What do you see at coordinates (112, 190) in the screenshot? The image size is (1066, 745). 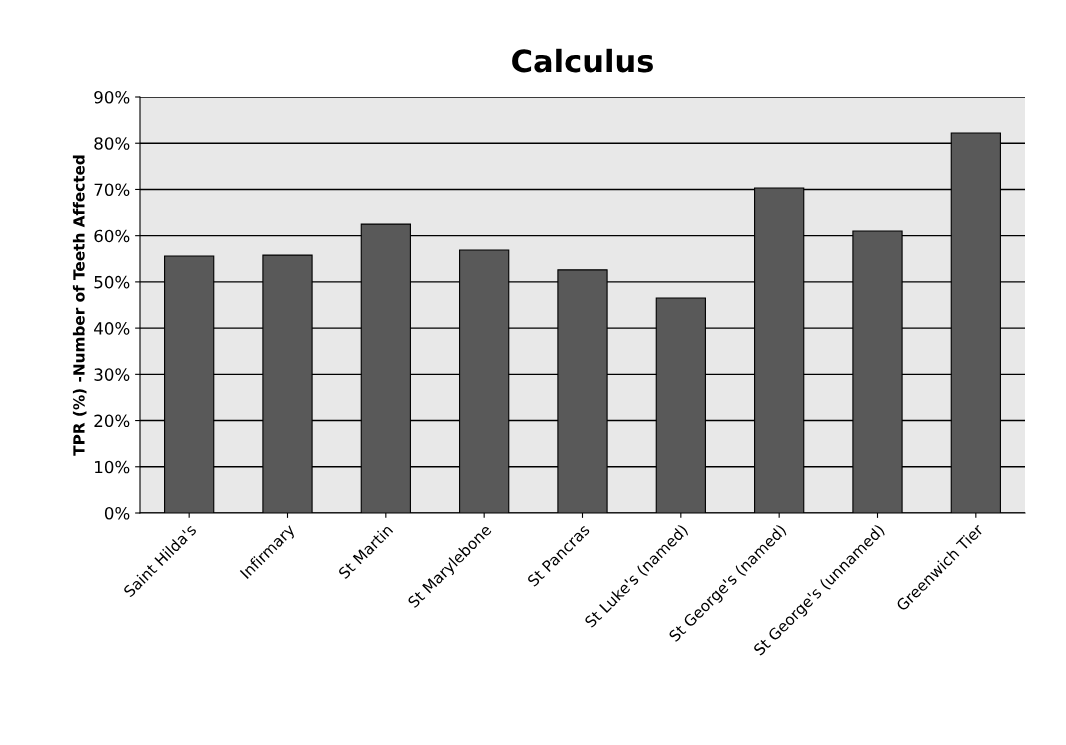 I see `y-tick-label: 70%` at bounding box center [112, 190].